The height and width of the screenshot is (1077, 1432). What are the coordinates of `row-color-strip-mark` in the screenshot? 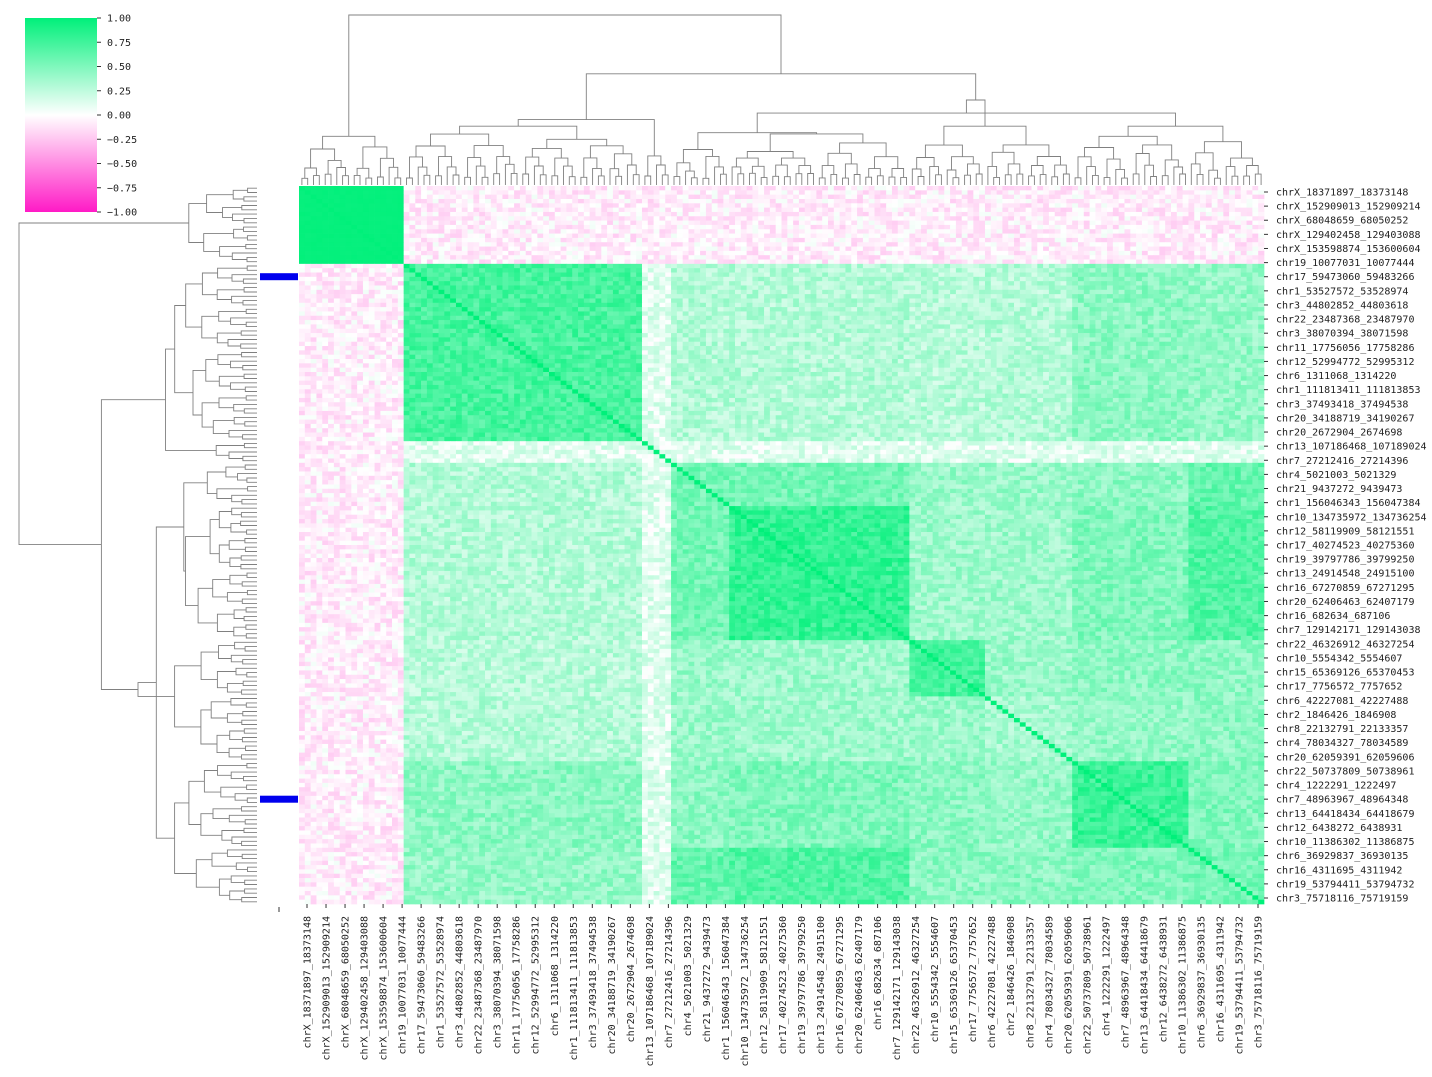 It's located at (279, 276).